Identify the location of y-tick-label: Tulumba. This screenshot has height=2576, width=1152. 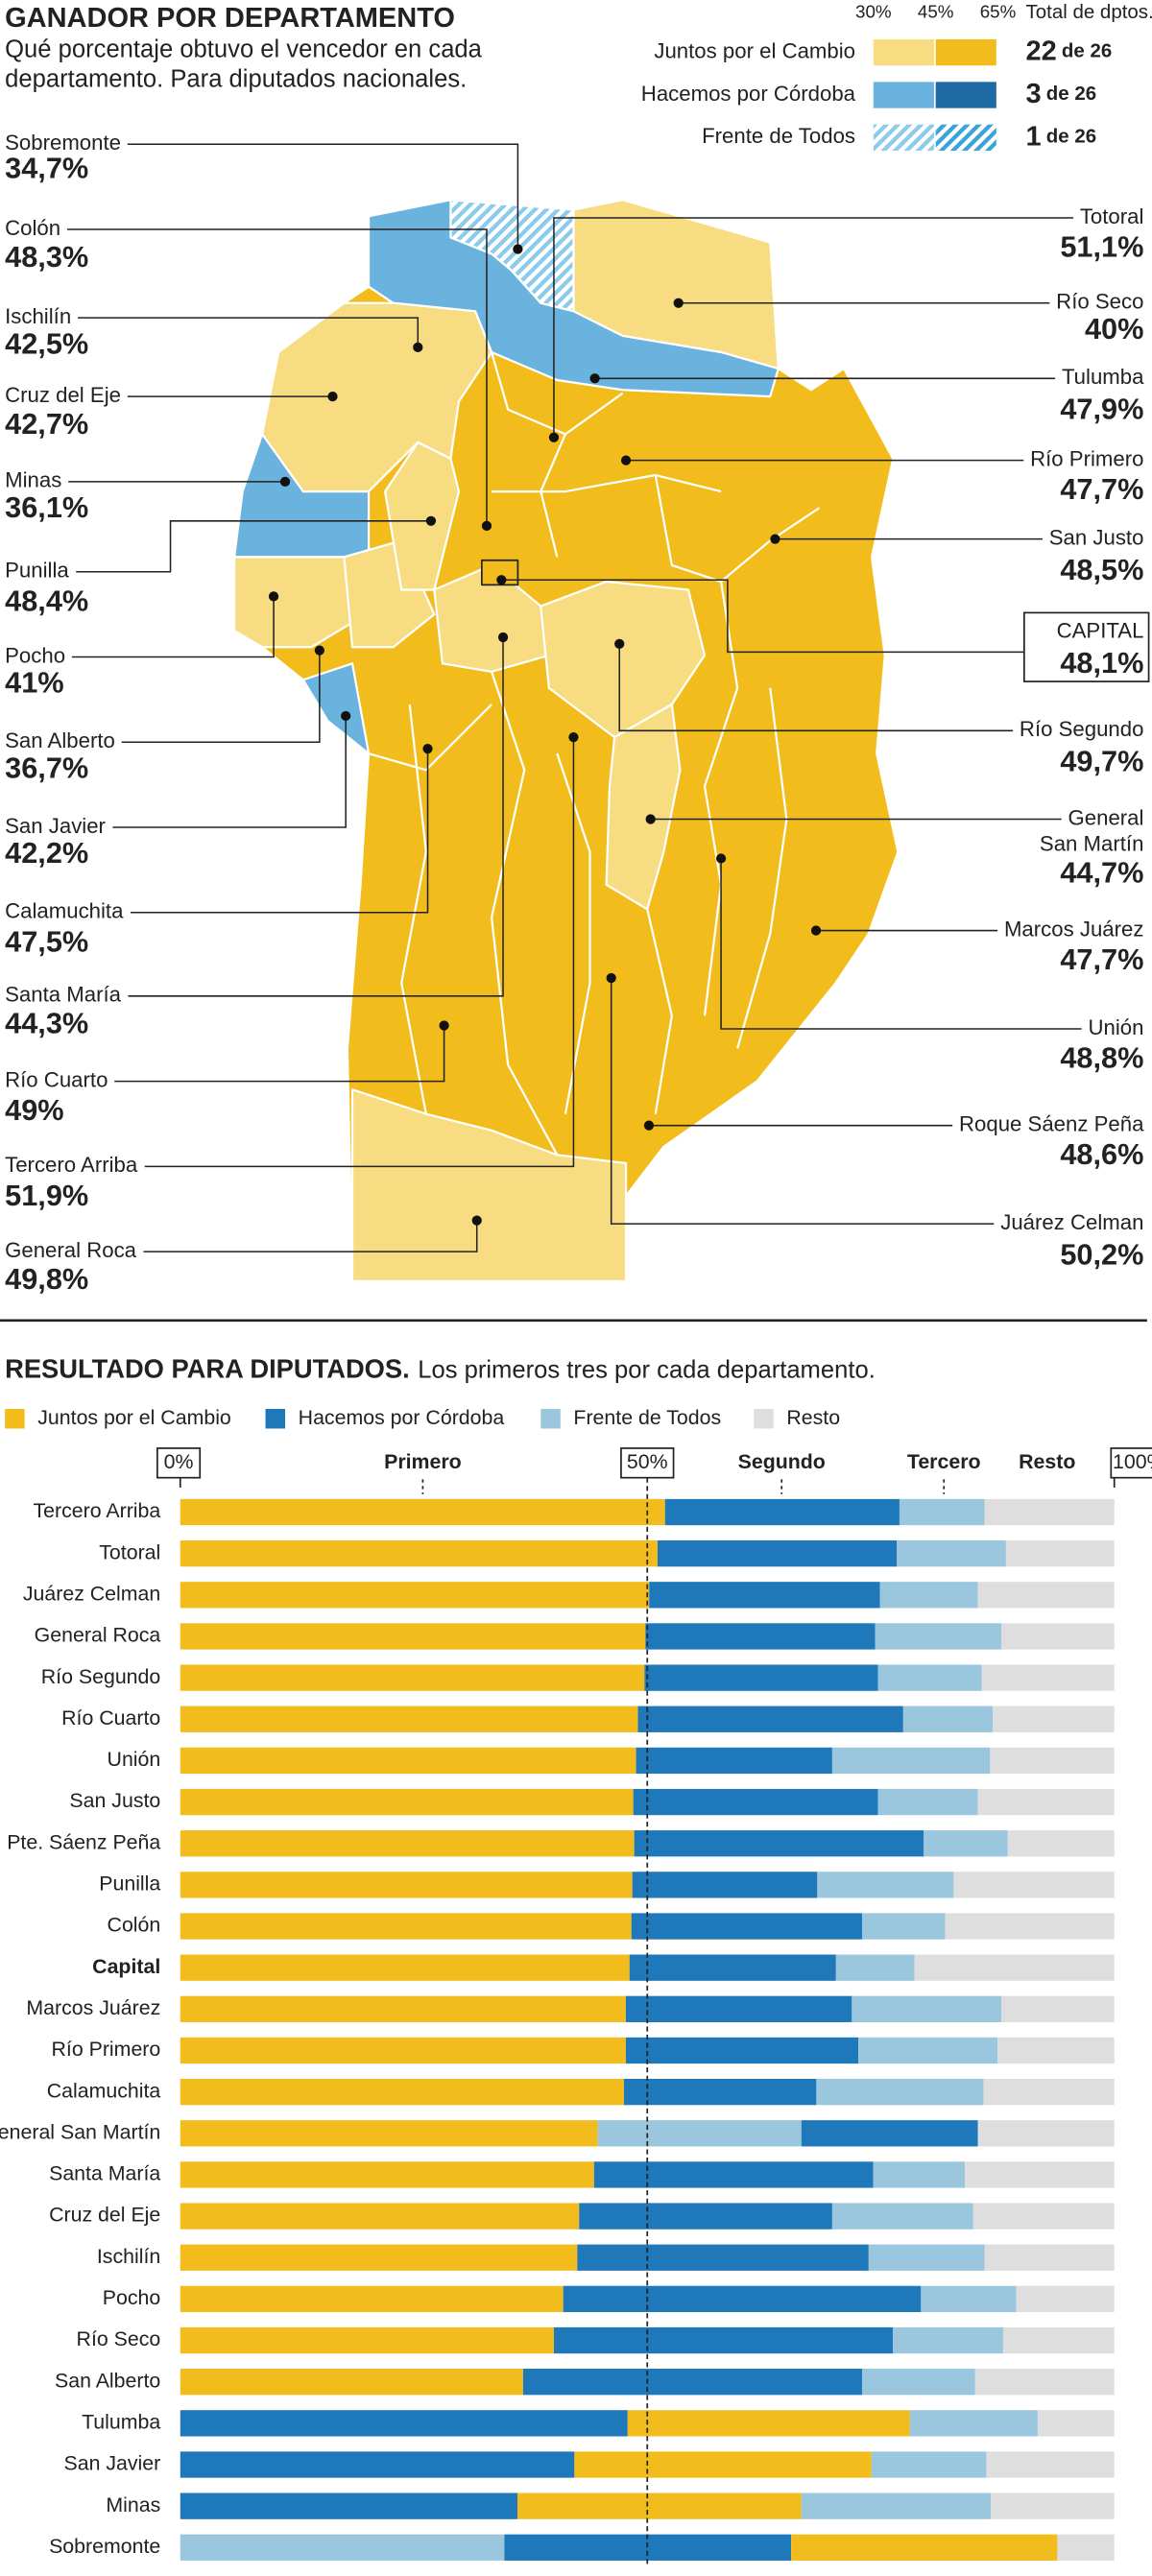
(121, 2421).